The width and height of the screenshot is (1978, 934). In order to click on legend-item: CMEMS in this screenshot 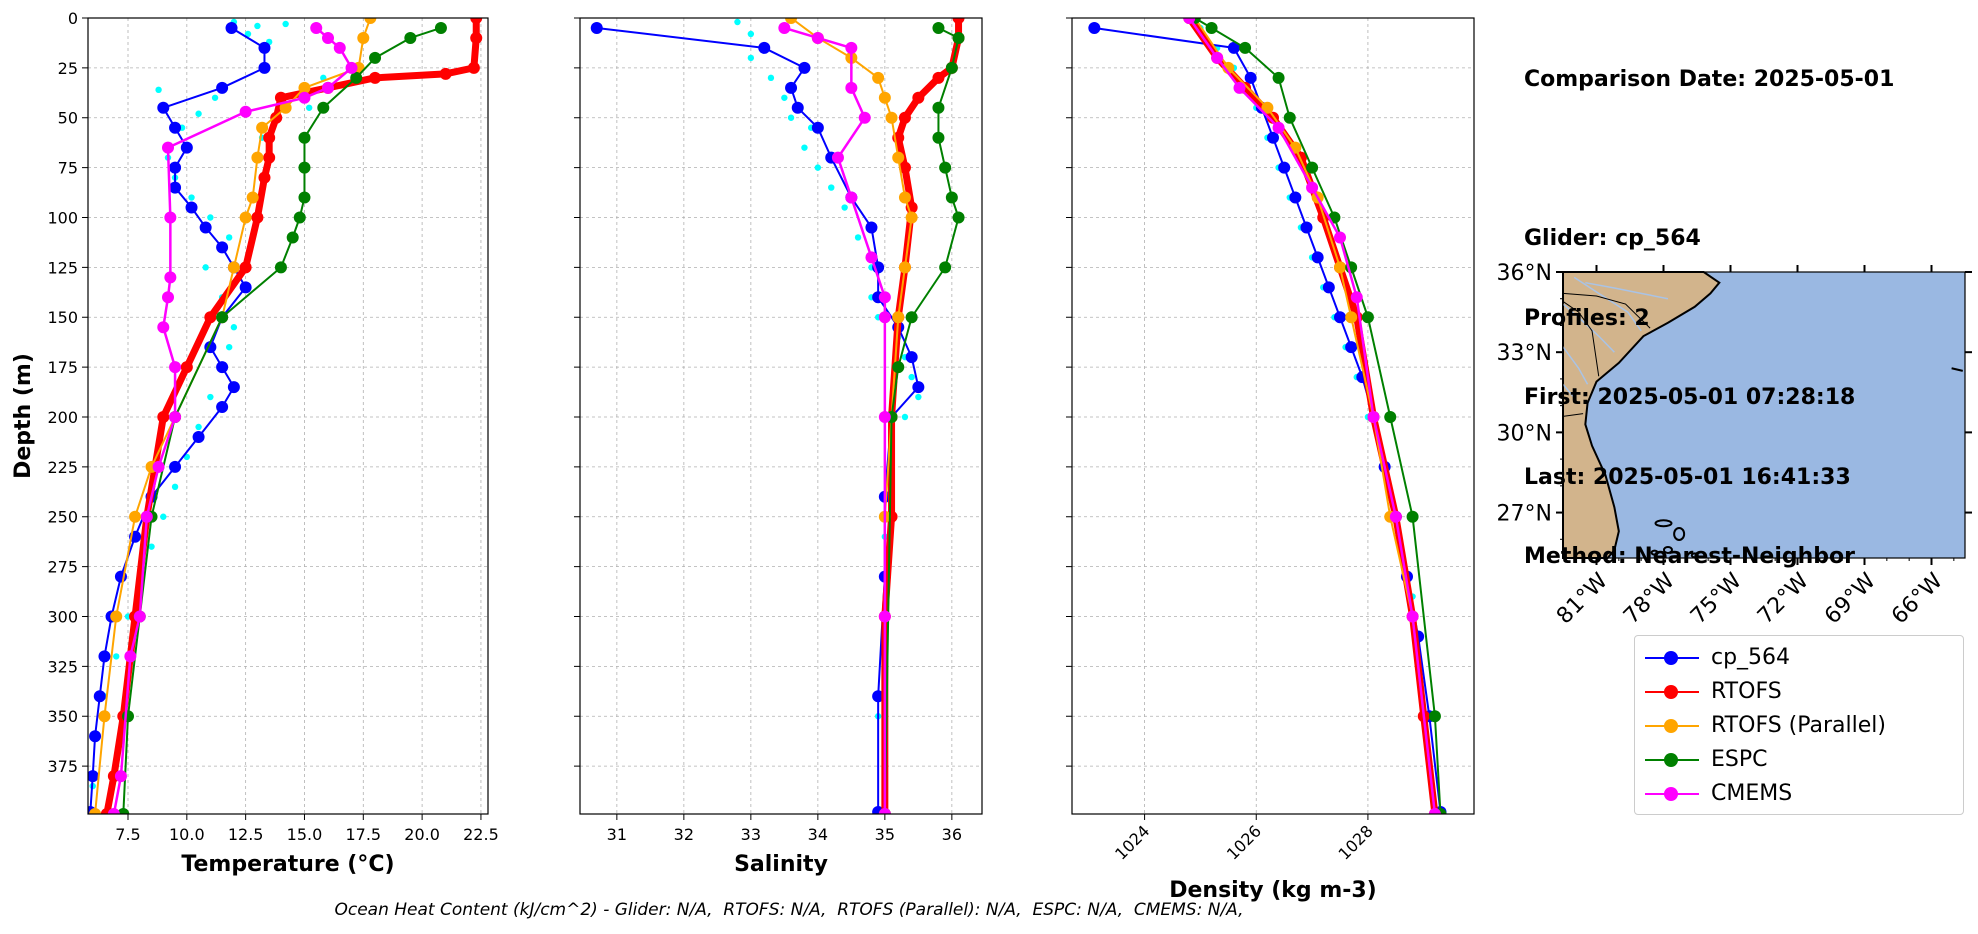, I will do `click(1799, 794)`.